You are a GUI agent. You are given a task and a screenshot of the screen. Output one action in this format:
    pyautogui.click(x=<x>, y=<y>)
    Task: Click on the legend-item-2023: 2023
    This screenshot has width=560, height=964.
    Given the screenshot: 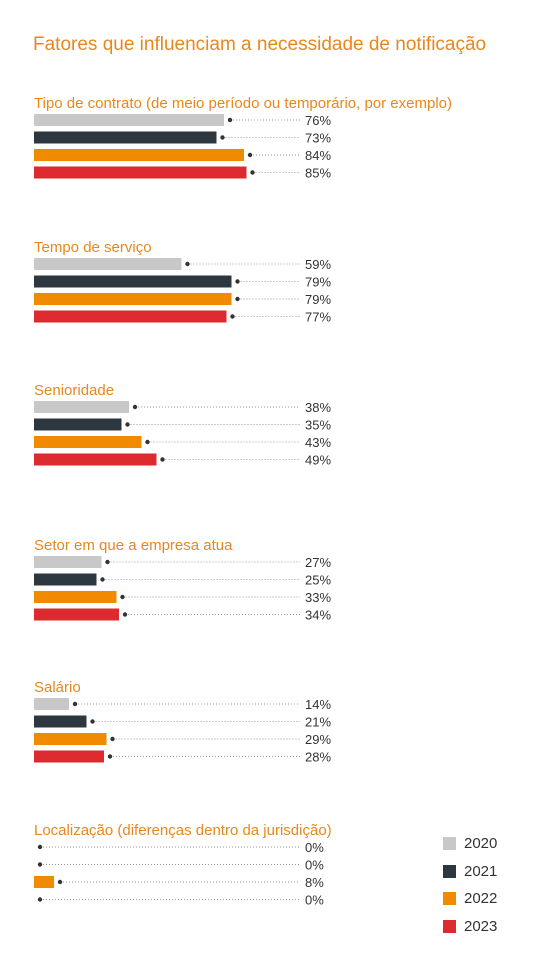 What is the action you would take?
    pyautogui.click(x=470, y=927)
    